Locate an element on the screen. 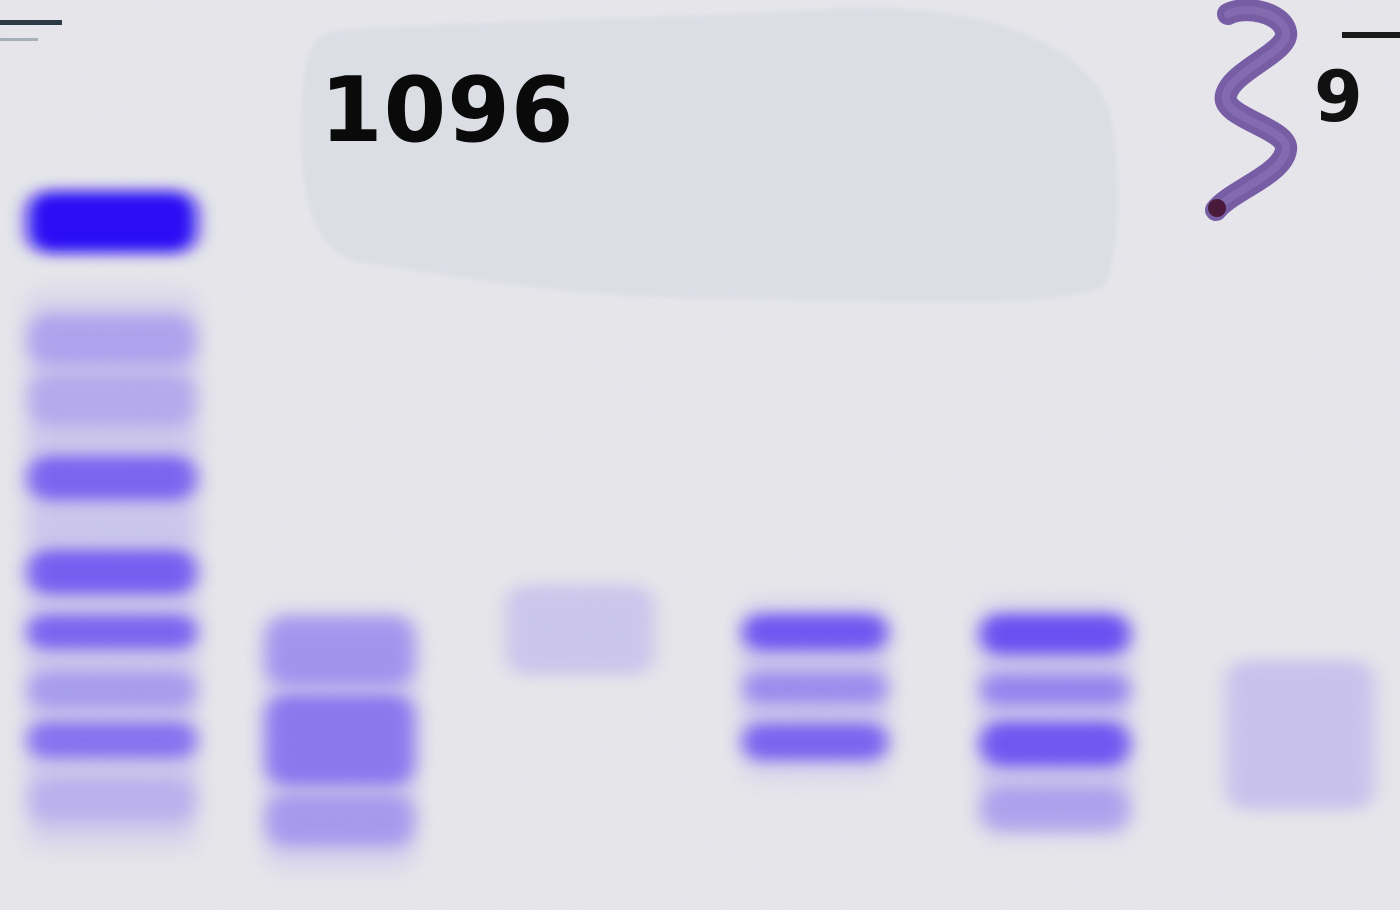 The image size is (1400, 910). squiggle-tip is located at coordinates (1217, 208).